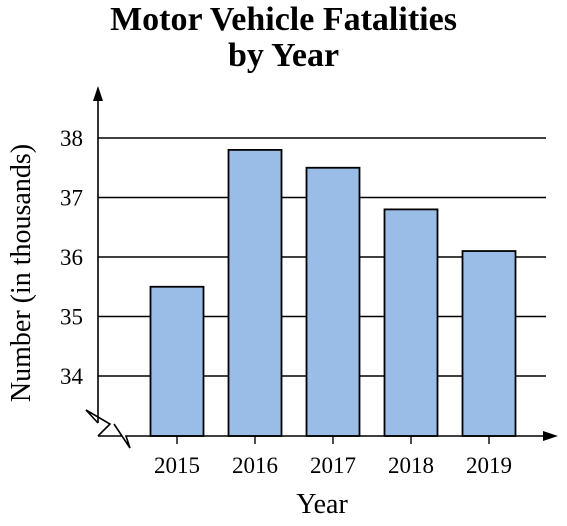 The width and height of the screenshot is (567, 526). I want to click on bar-2018, so click(411, 322).